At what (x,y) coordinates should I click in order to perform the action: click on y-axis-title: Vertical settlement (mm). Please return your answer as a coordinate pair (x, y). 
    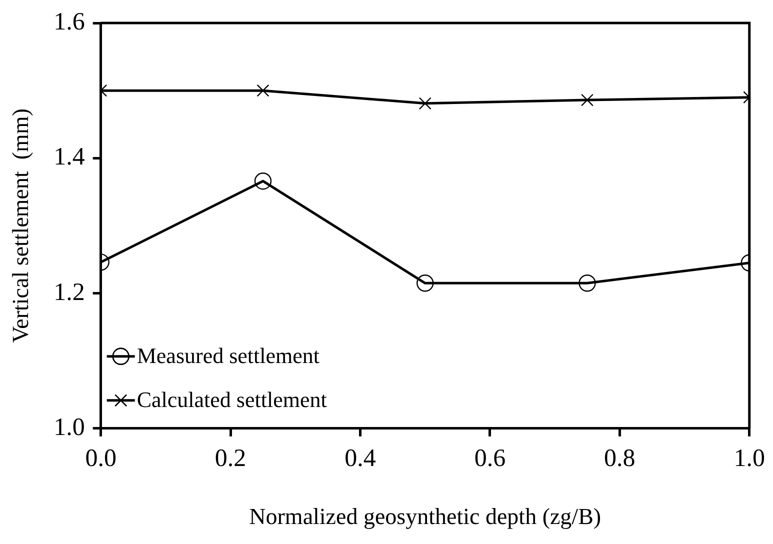
    Looking at the image, I should click on (20, 225).